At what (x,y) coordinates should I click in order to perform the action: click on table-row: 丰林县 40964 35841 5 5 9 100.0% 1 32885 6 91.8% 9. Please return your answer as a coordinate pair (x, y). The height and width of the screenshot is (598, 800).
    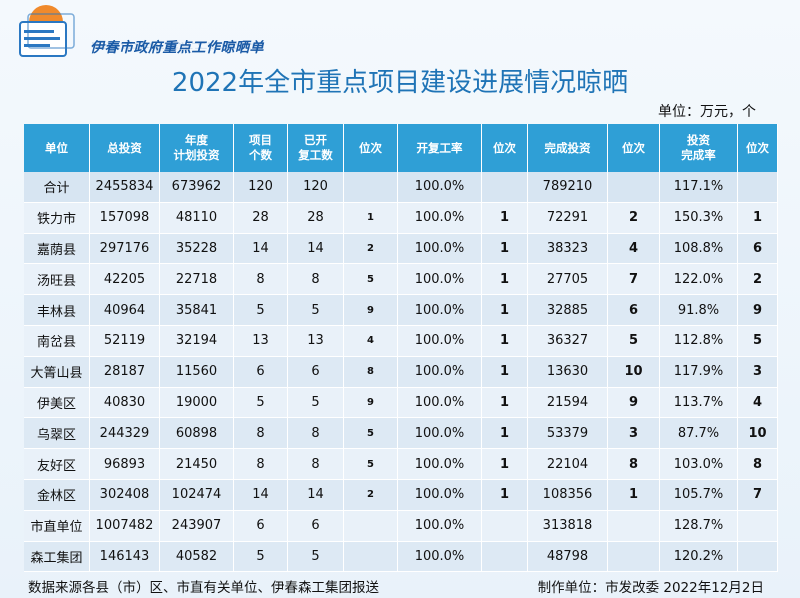
    Looking at the image, I should click on (401, 310).